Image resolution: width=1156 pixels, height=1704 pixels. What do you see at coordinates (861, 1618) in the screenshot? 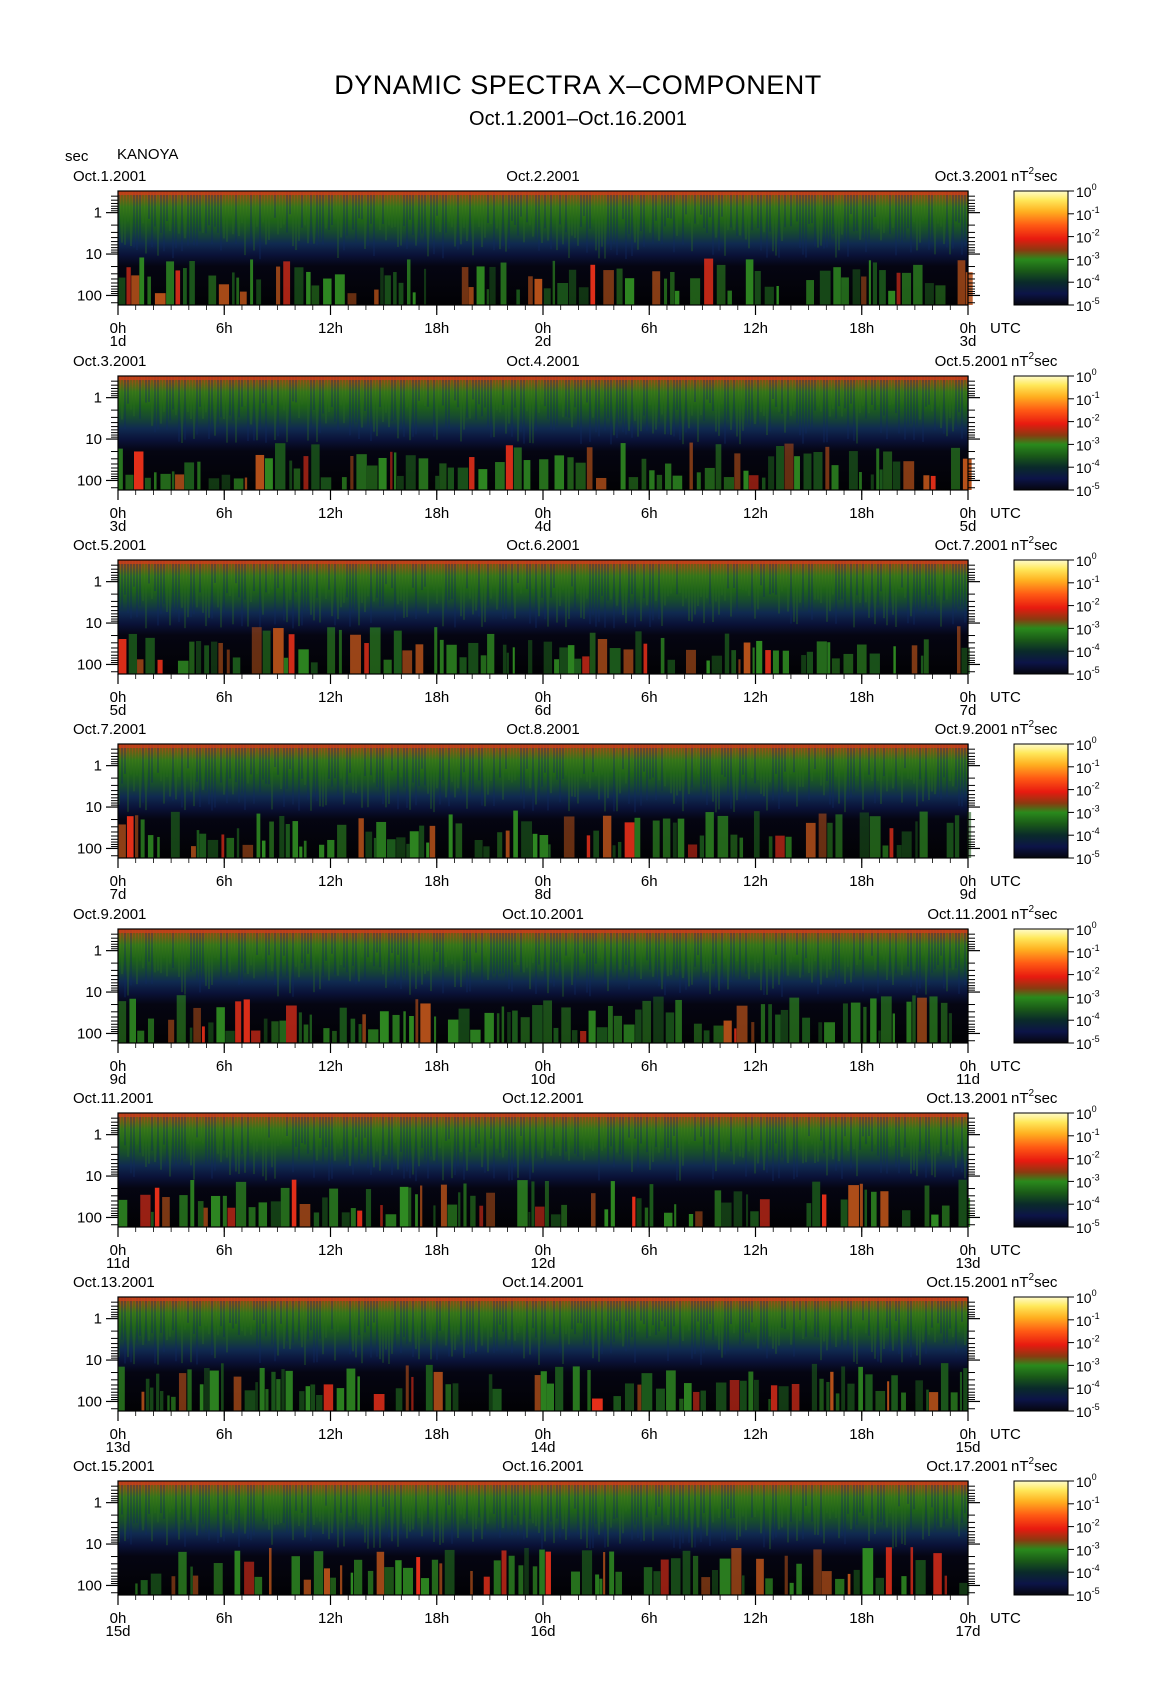
I see `x-tick-label: 18h` at bounding box center [861, 1618].